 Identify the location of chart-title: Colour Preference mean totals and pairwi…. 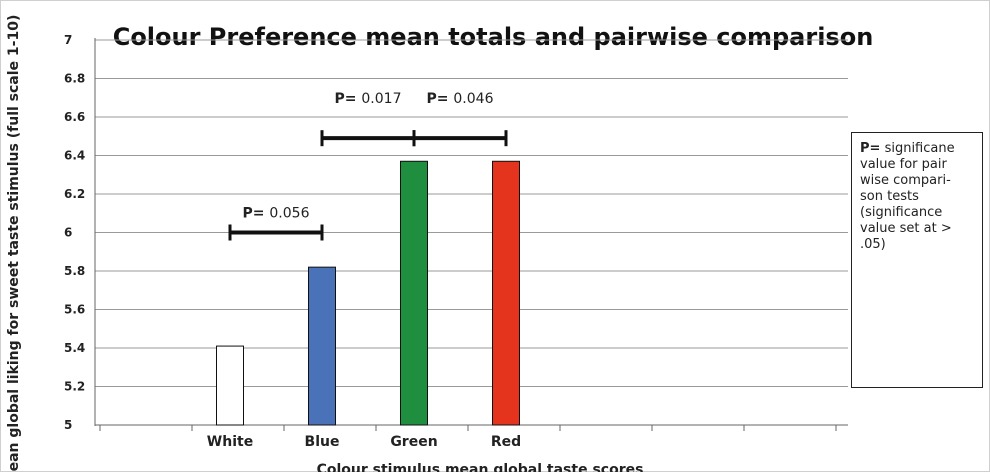
(493, 37).